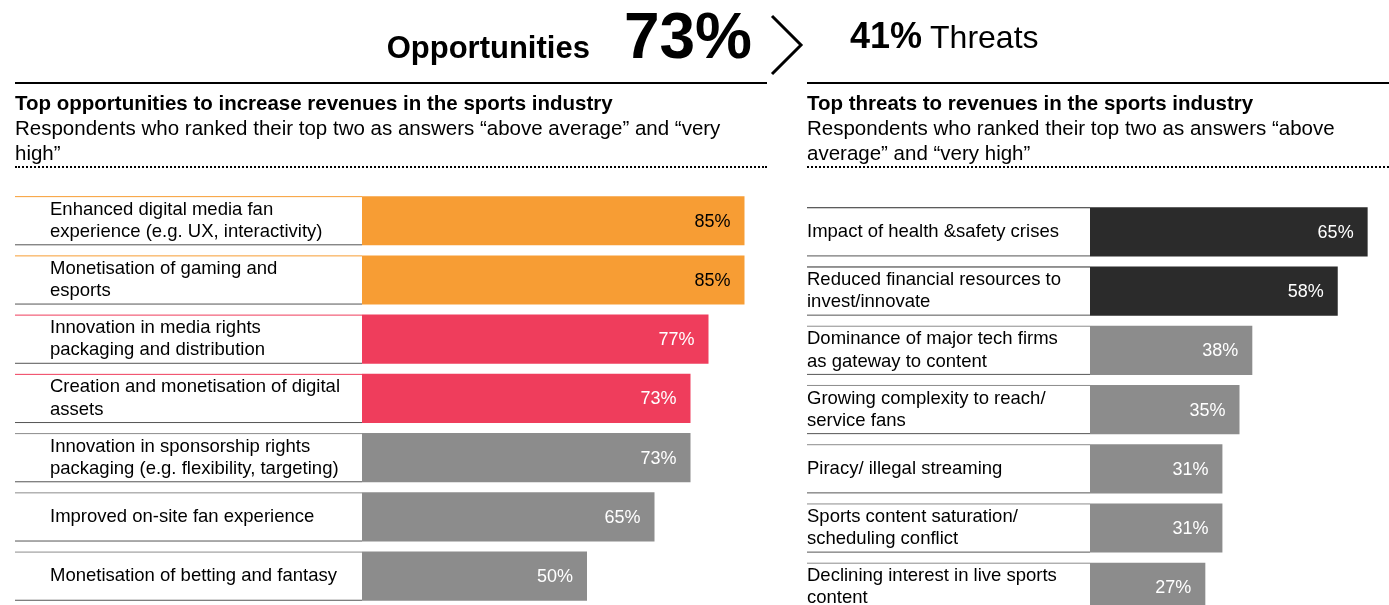 The width and height of the screenshot is (1389, 605). What do you see at coordinates (1031, 102) in the screenshot?
I see `chart-title: Top threats to revenues in the sports industry` at bounding box center [1031, 102].